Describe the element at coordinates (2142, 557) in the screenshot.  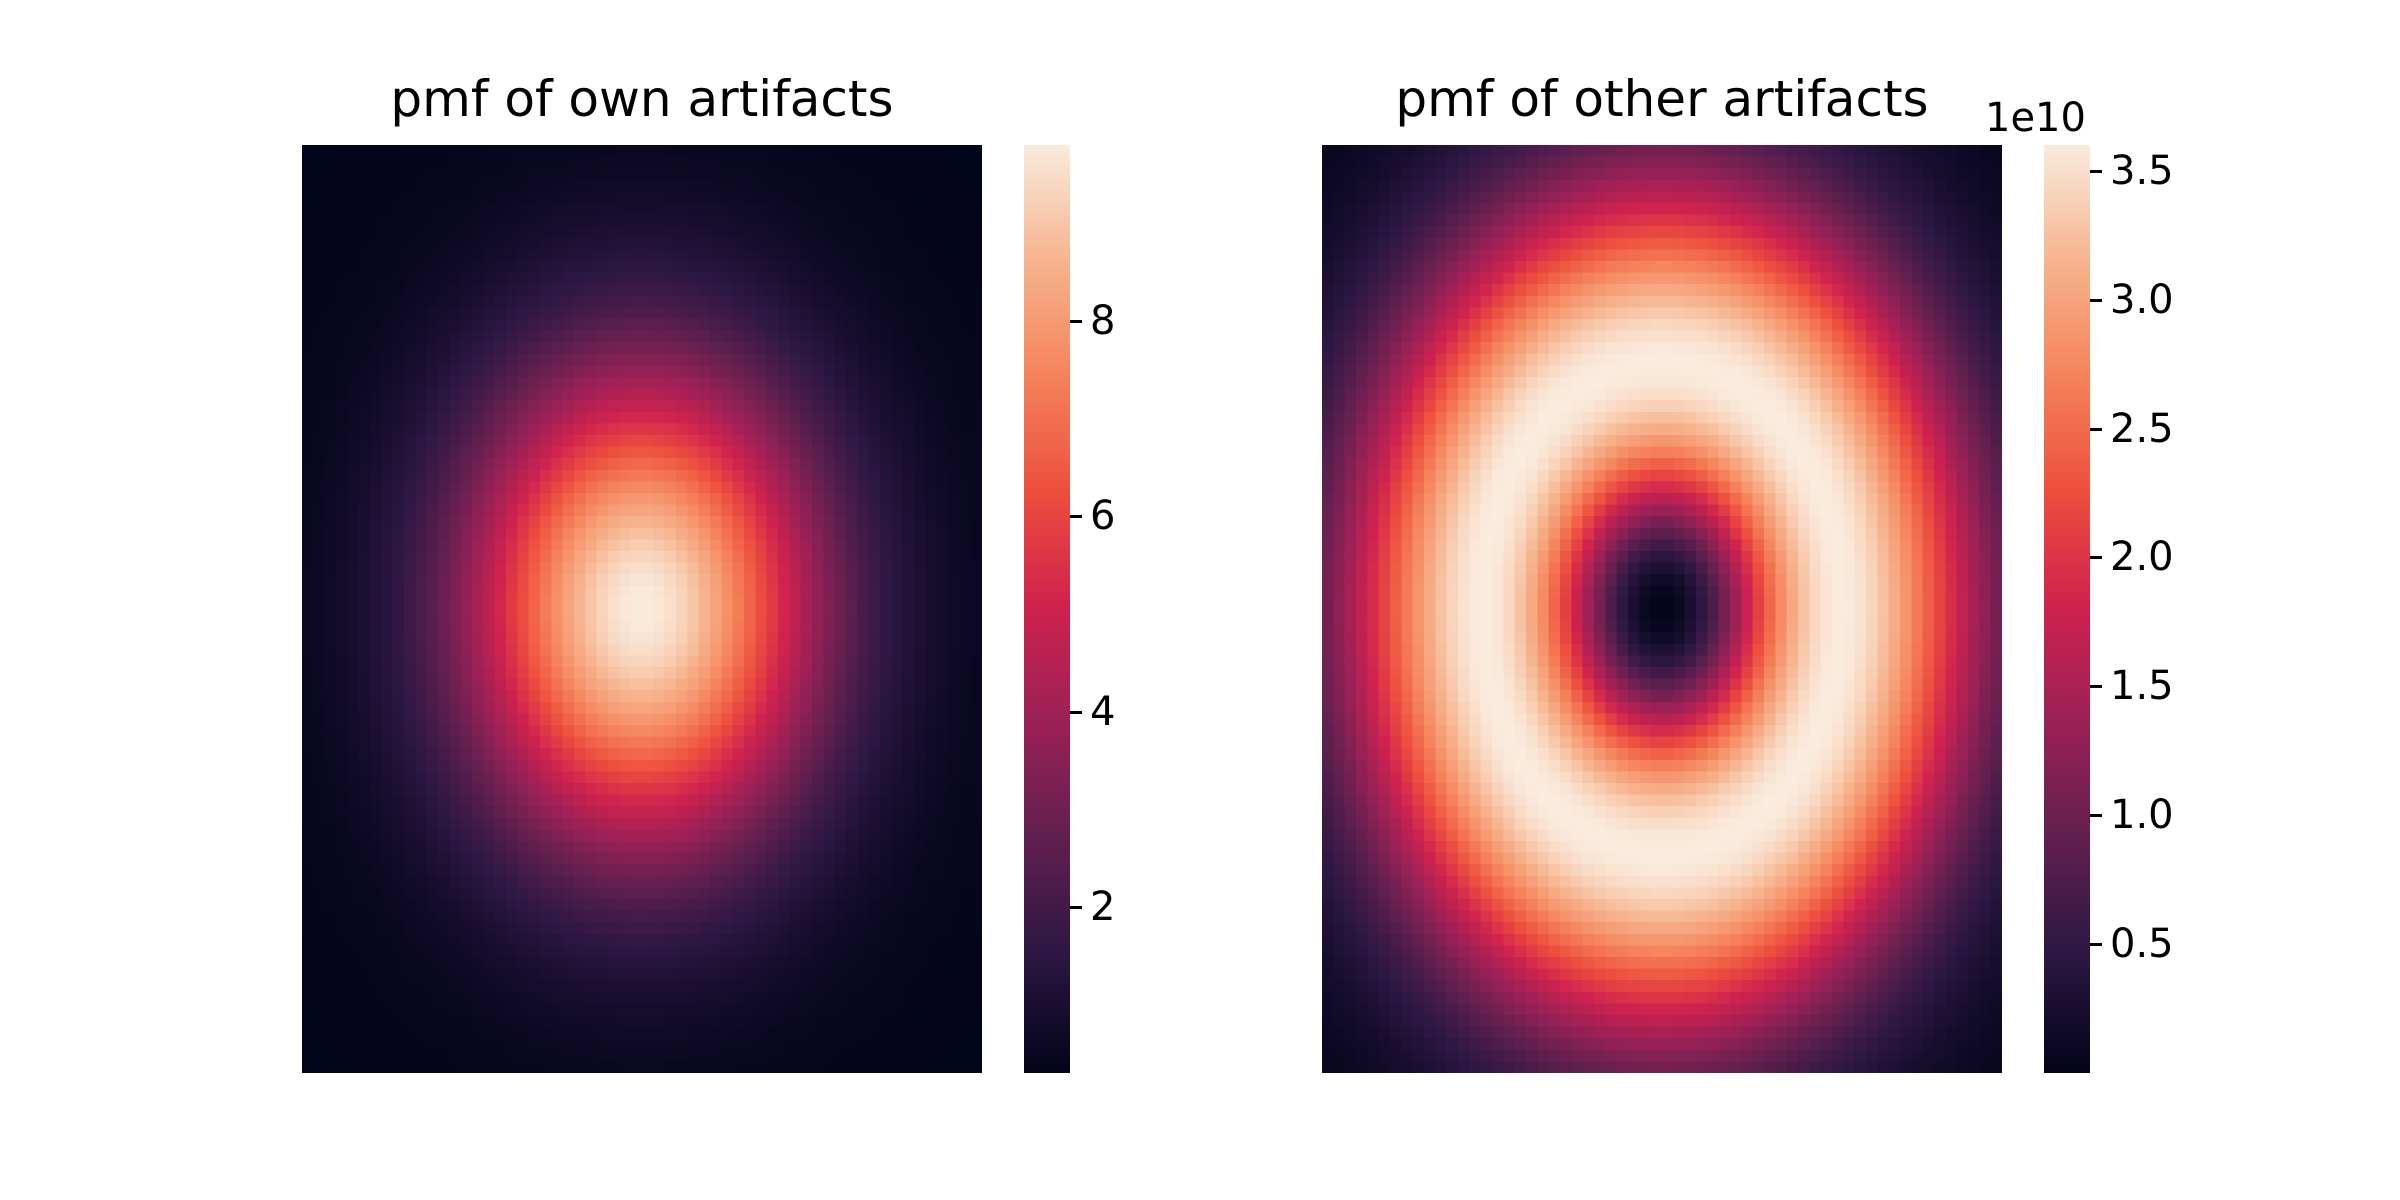
I see `tick-label: 2.0` at that location.